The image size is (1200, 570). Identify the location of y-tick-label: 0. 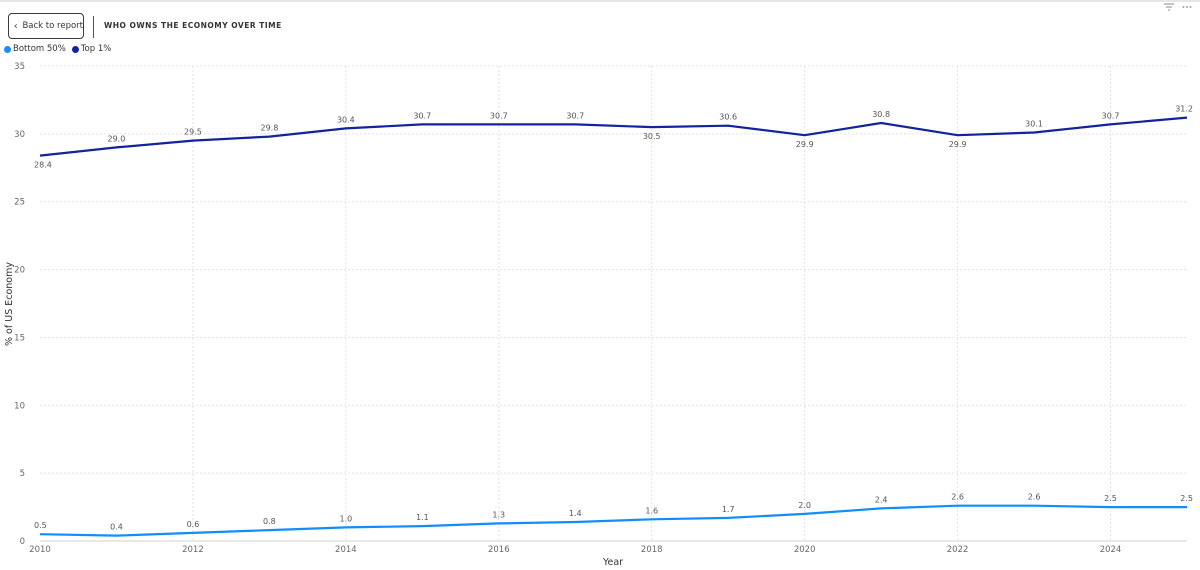
(22, 542).